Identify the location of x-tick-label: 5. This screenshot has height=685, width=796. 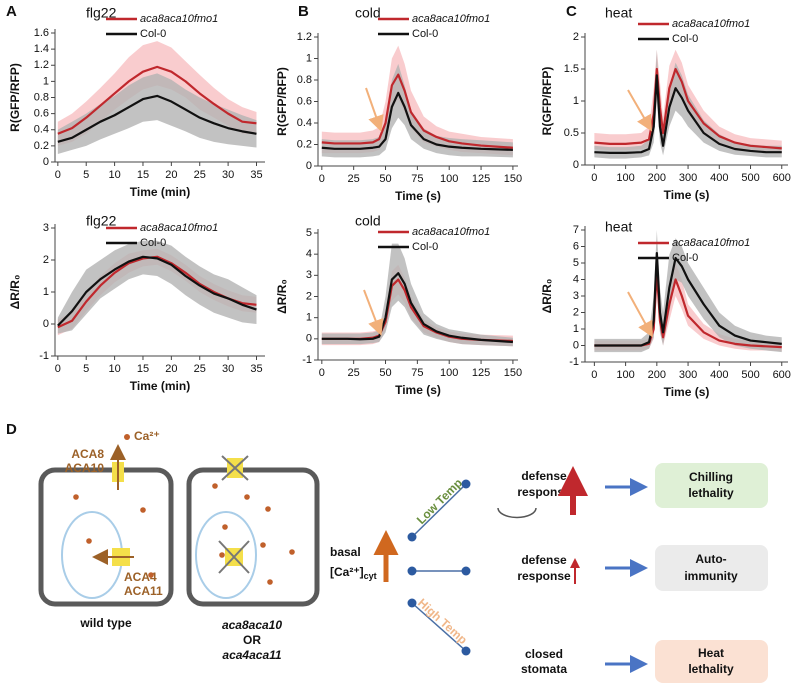
(86, 369).